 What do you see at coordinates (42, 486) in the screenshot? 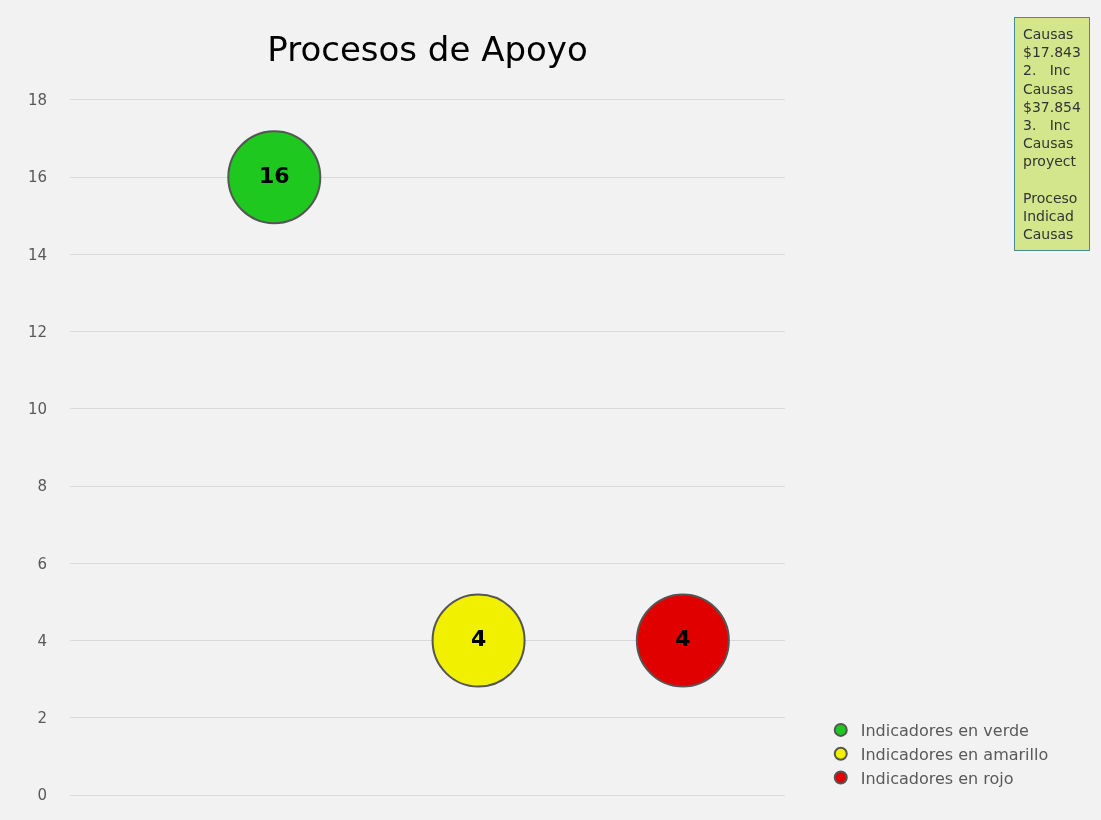
I see `y-tick-label: 8` at bounding box center [42, 486].